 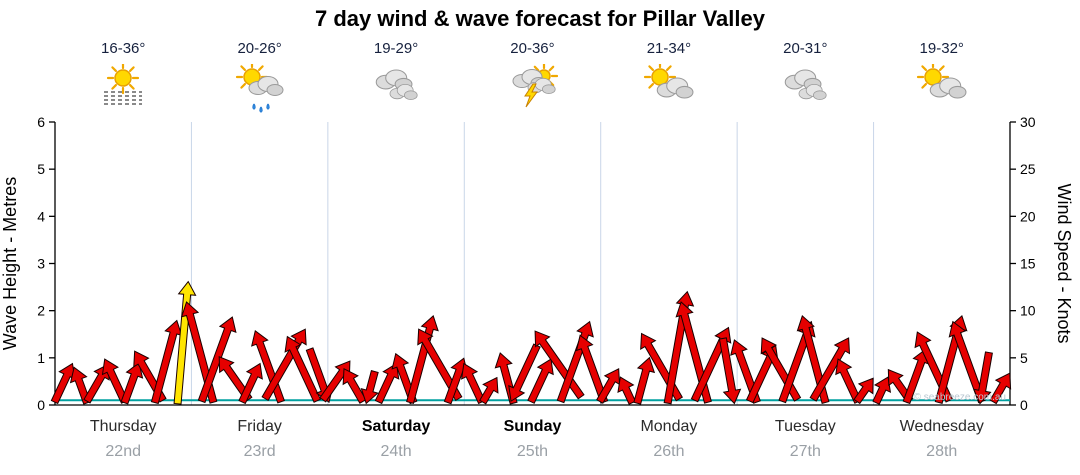 I want to click on day-name: Saturday, so click(x=396, y=426).